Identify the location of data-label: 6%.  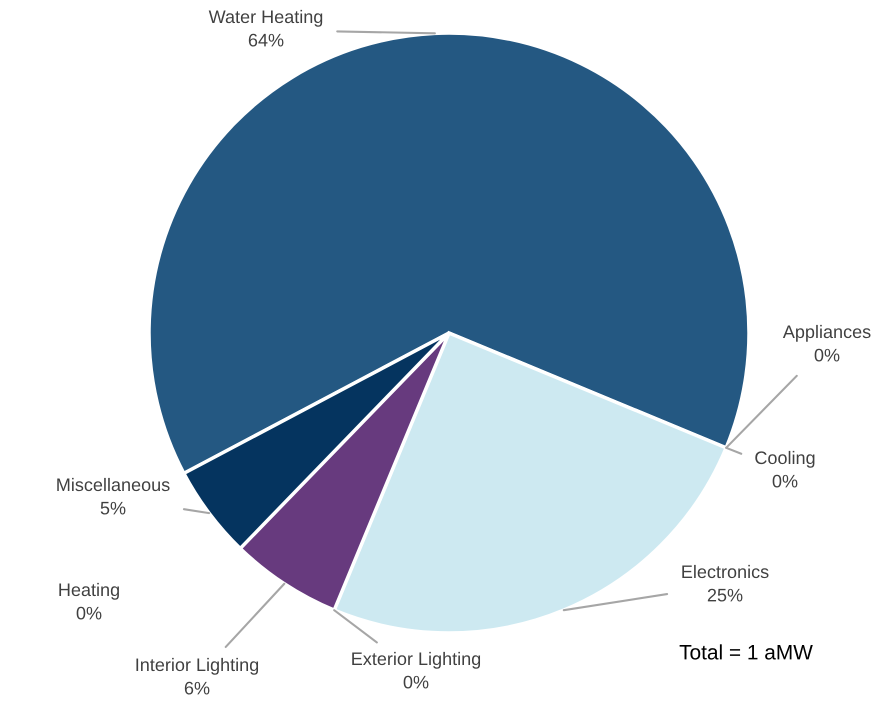
(197, 688).